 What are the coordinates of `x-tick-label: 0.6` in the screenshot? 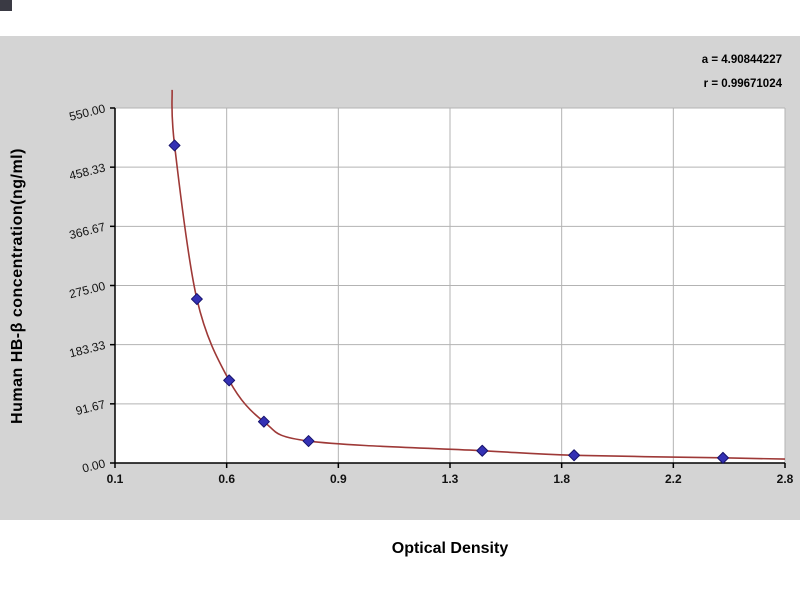 It's located at (226, 479).